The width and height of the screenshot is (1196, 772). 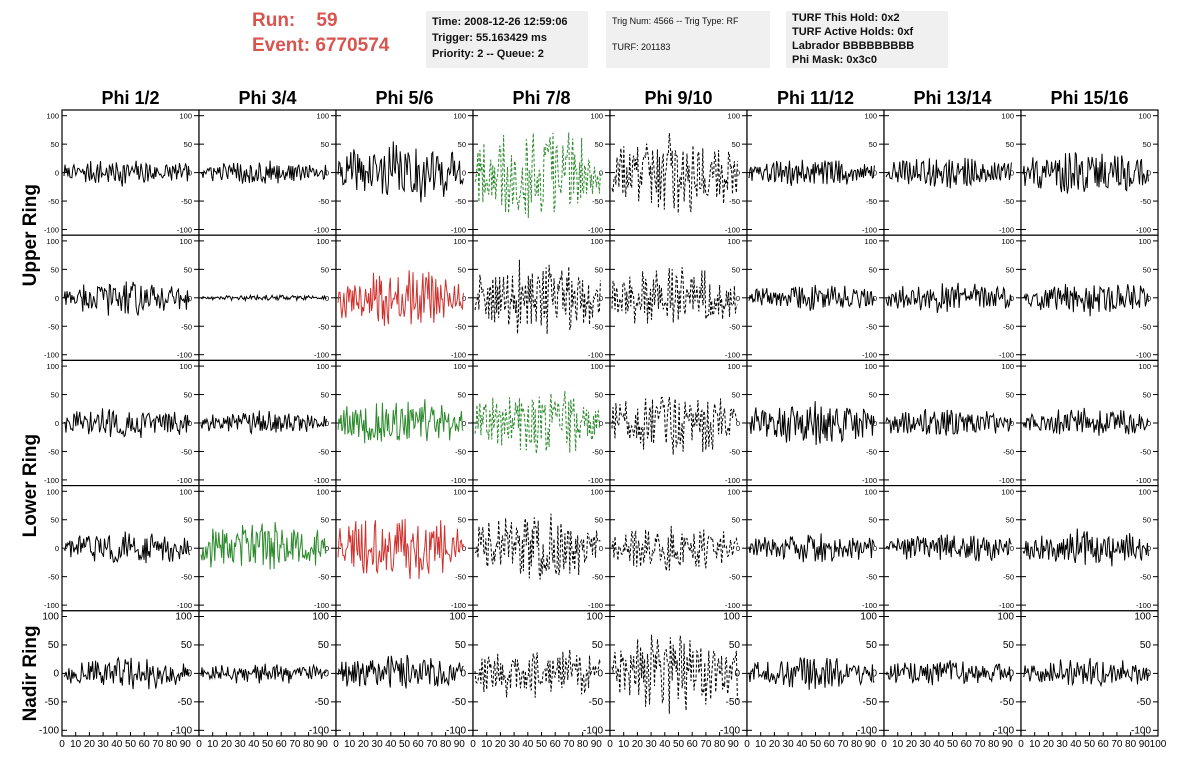 What do you see at coordinates (432, 744) in the screenshot?
I see `x-tick-label: 70` at bounding box center [432, 744].